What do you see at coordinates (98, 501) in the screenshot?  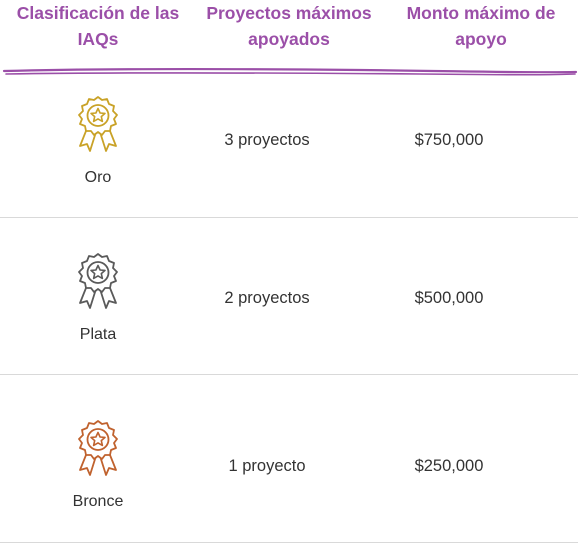 I see `tier-label: Bronce` at bounding box center [98, 501].